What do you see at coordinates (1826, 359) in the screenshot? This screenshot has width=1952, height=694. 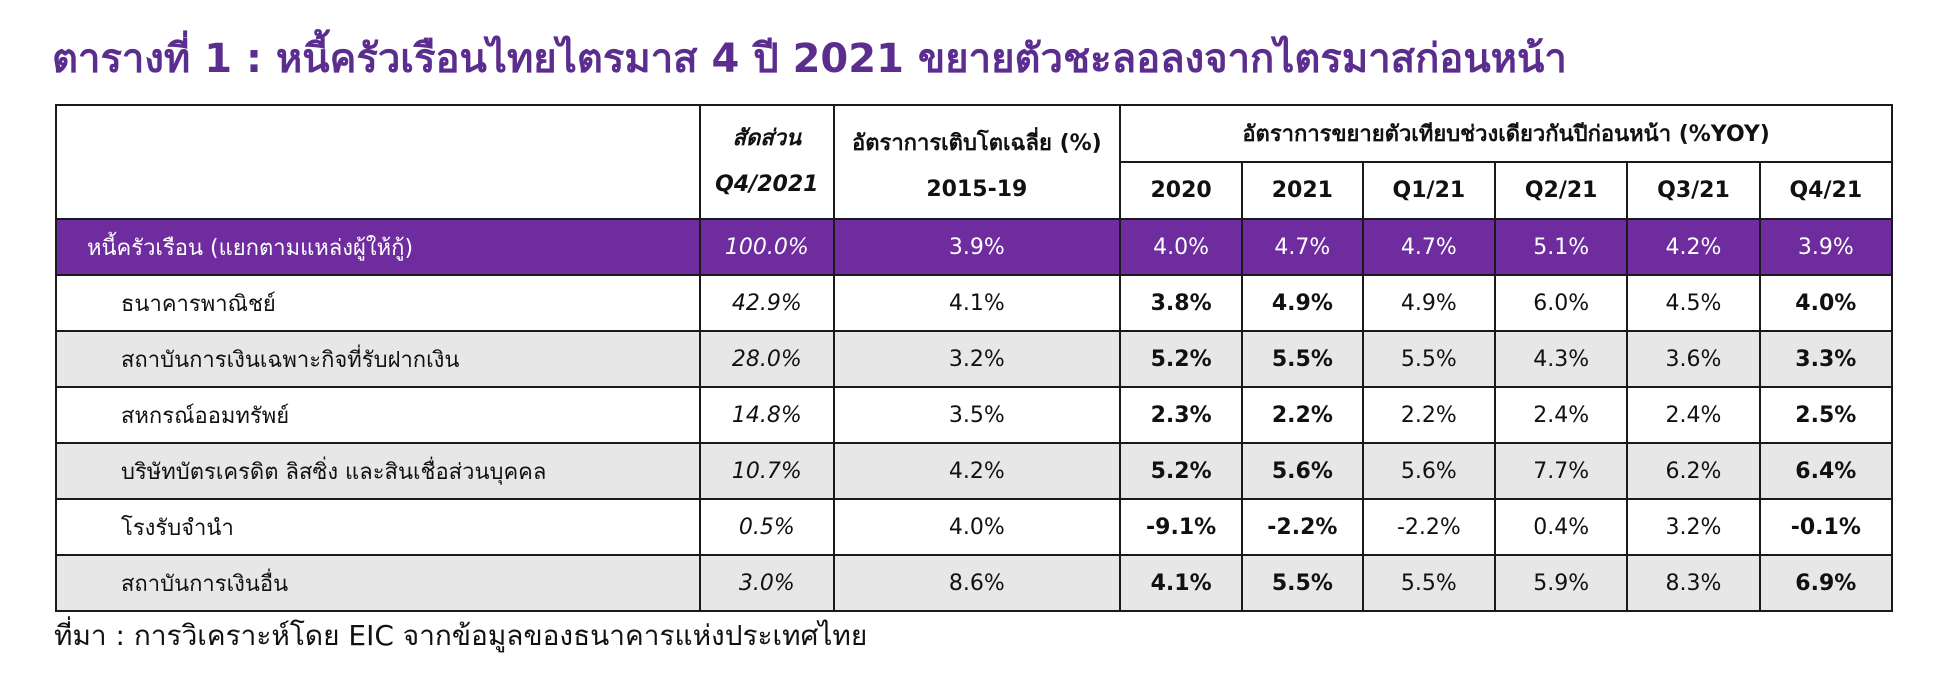 I see `yoy-cell: 3.3%` at bounding box center [1826, 359].